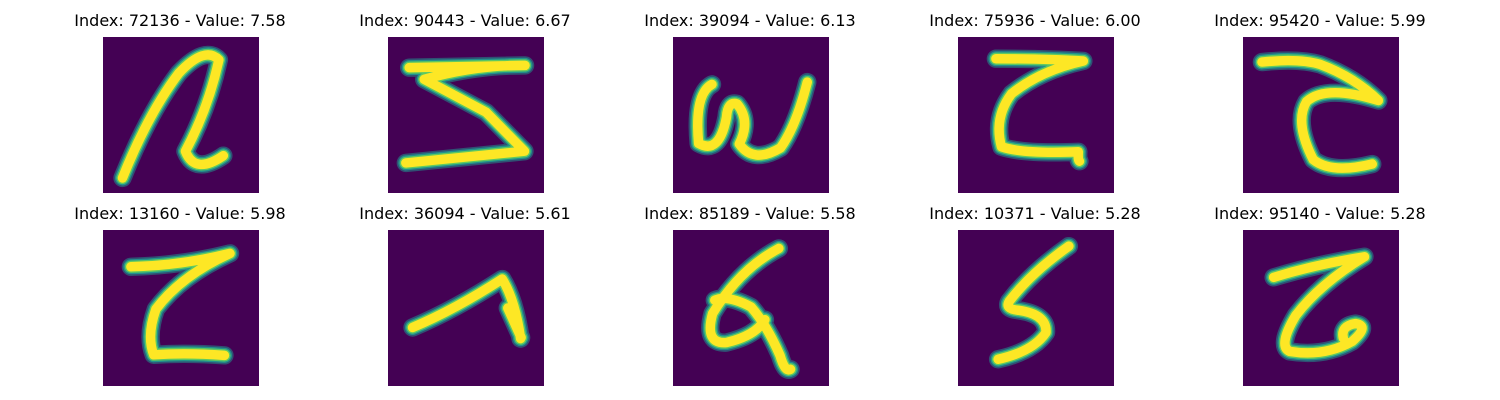 This screenshot has width=1500, height=400. I want to click on digit-panel: Index: 95140 - Value: 5.28, so click(1320, 294).